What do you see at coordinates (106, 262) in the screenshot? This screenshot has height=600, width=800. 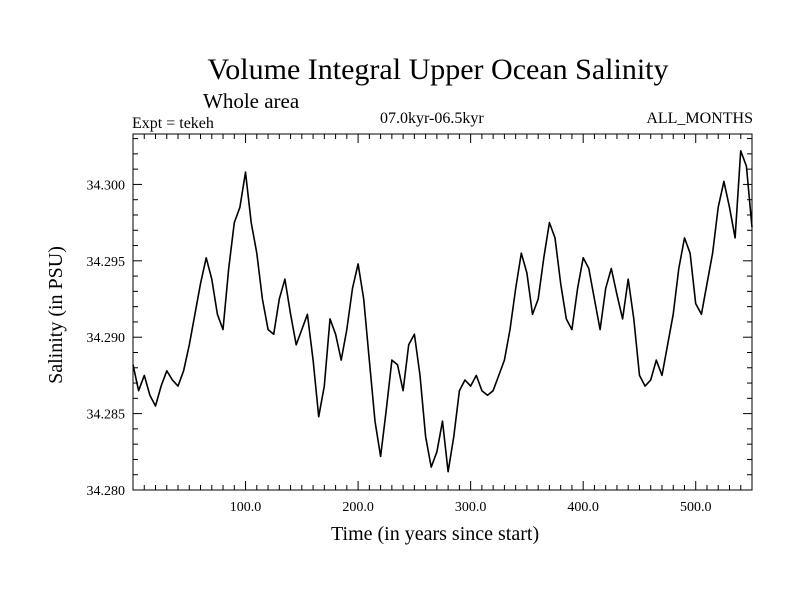 I see `y-tick-label: 34.295` at bounding box center [106, 262].